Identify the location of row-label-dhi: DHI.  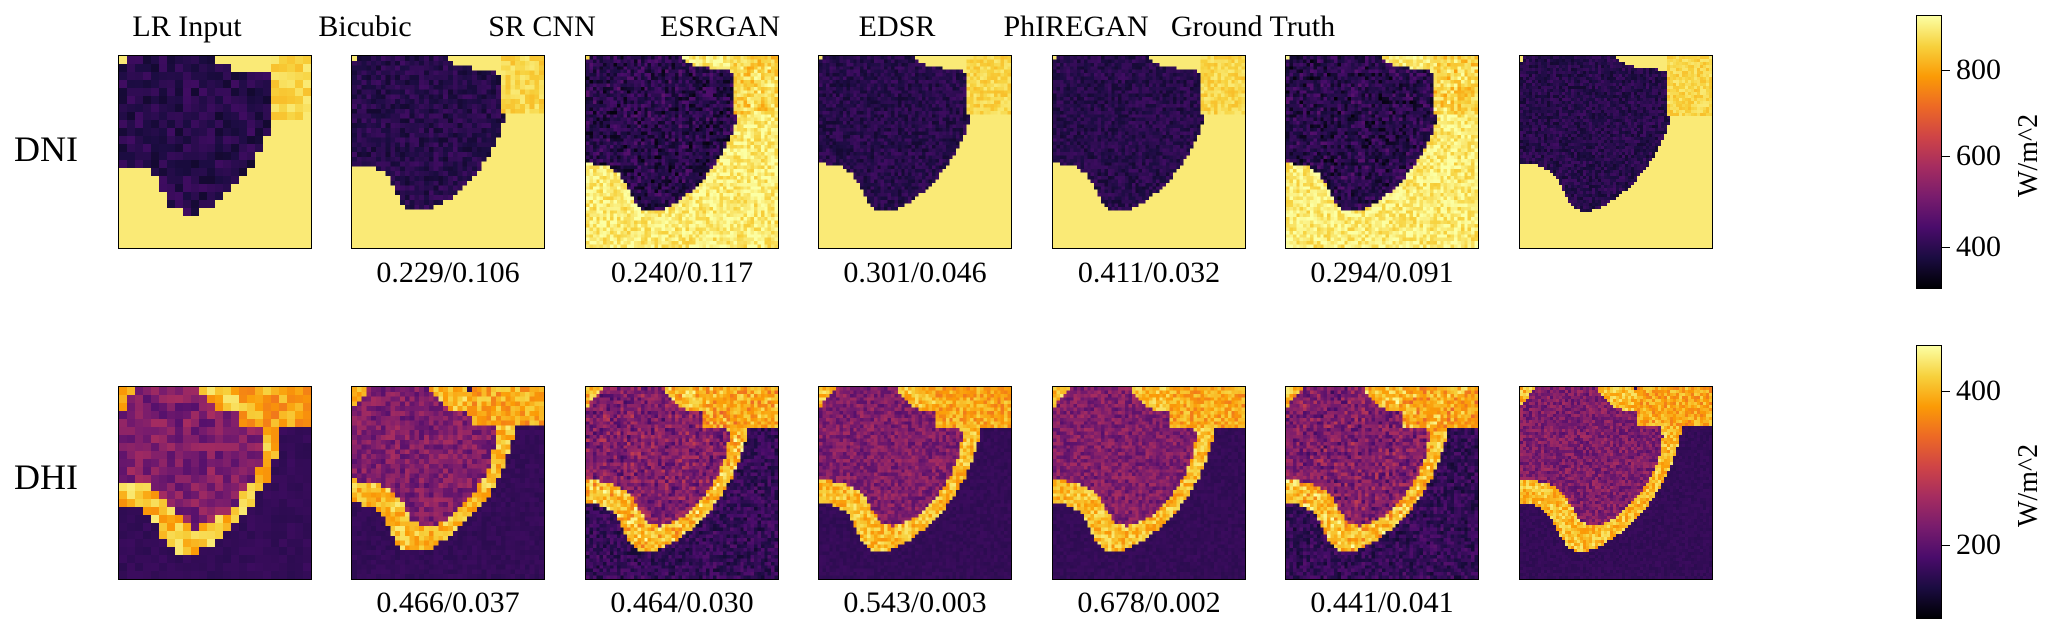
(46, 477).